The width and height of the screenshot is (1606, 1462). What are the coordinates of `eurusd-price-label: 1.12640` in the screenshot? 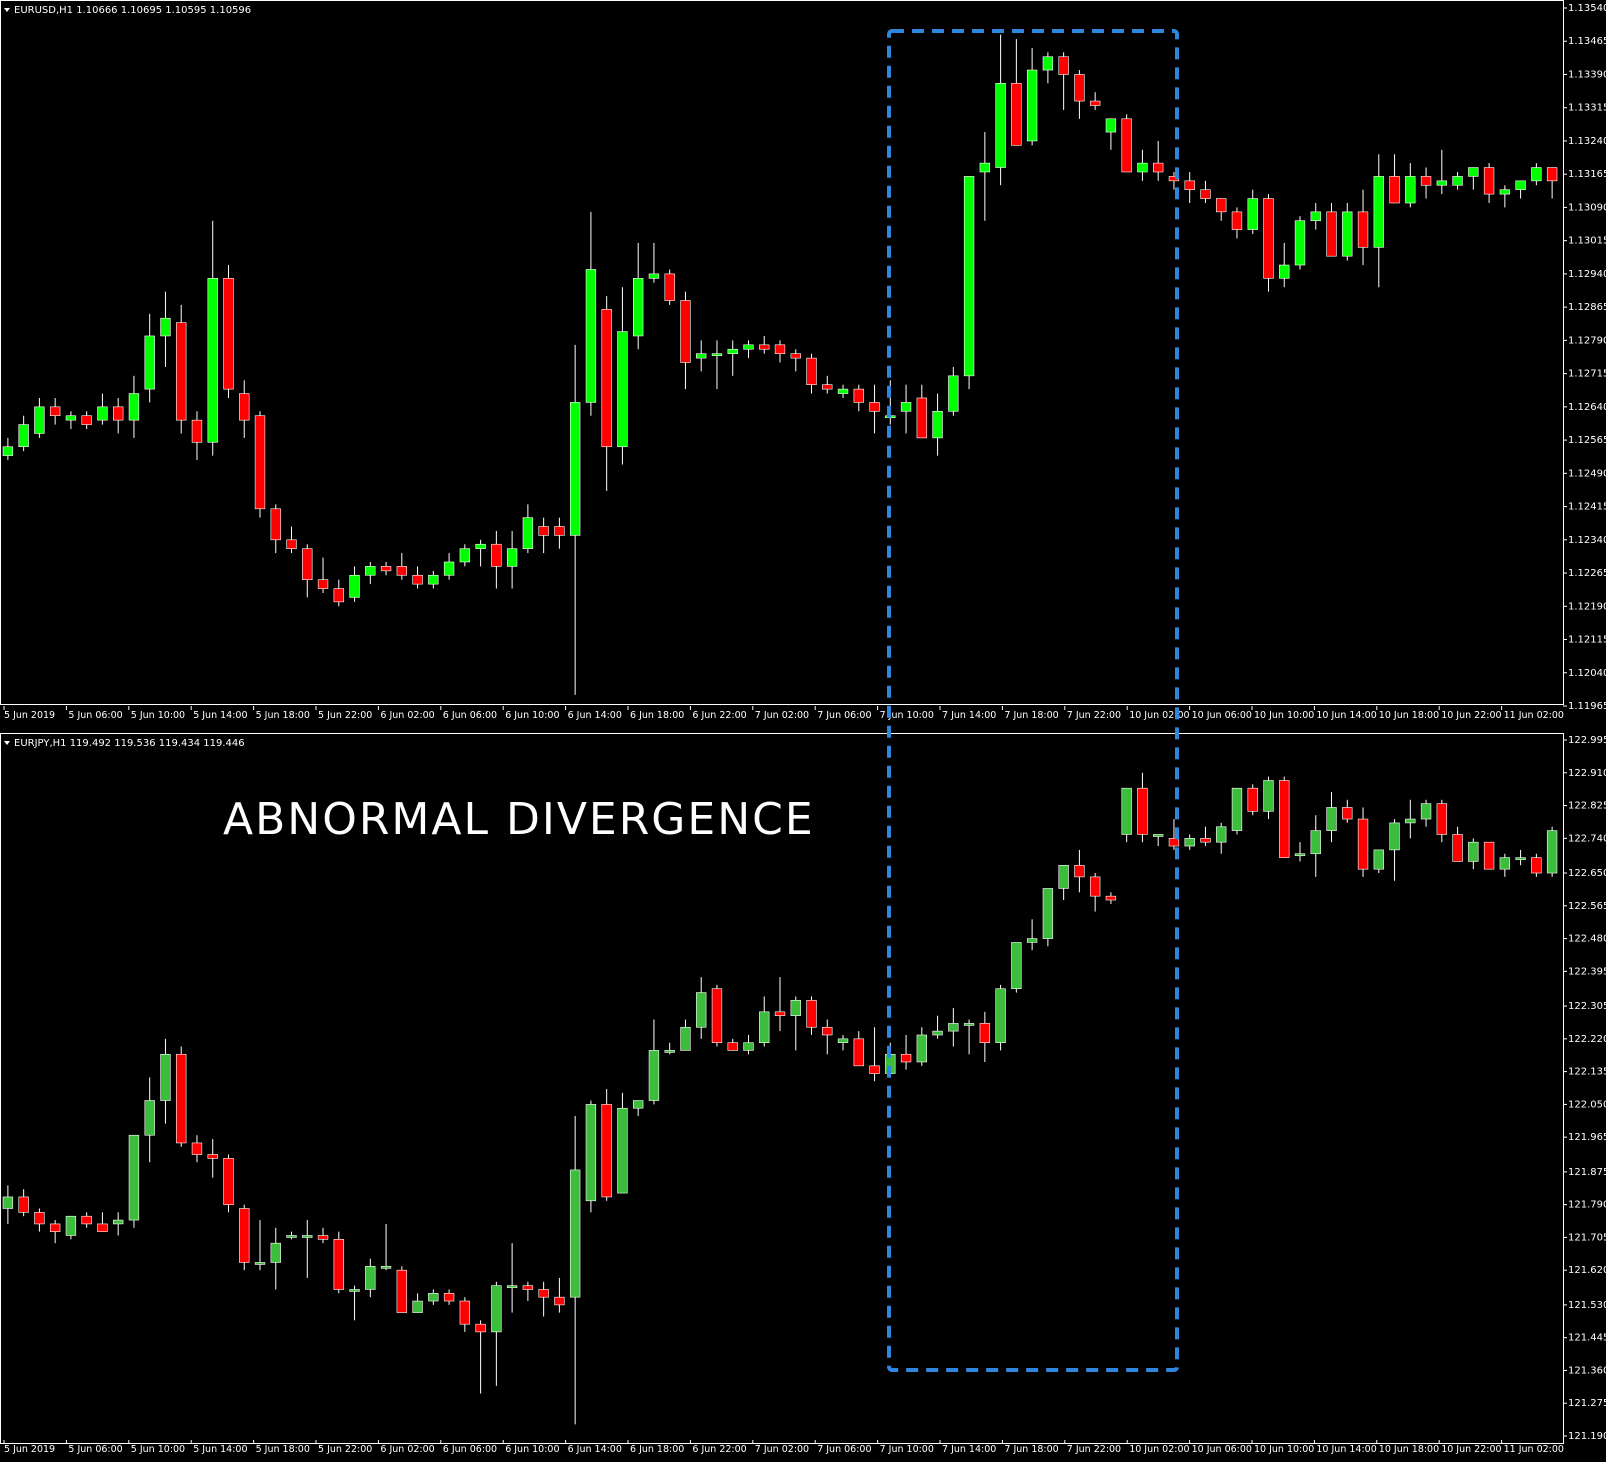 It's located at (1587, 407).